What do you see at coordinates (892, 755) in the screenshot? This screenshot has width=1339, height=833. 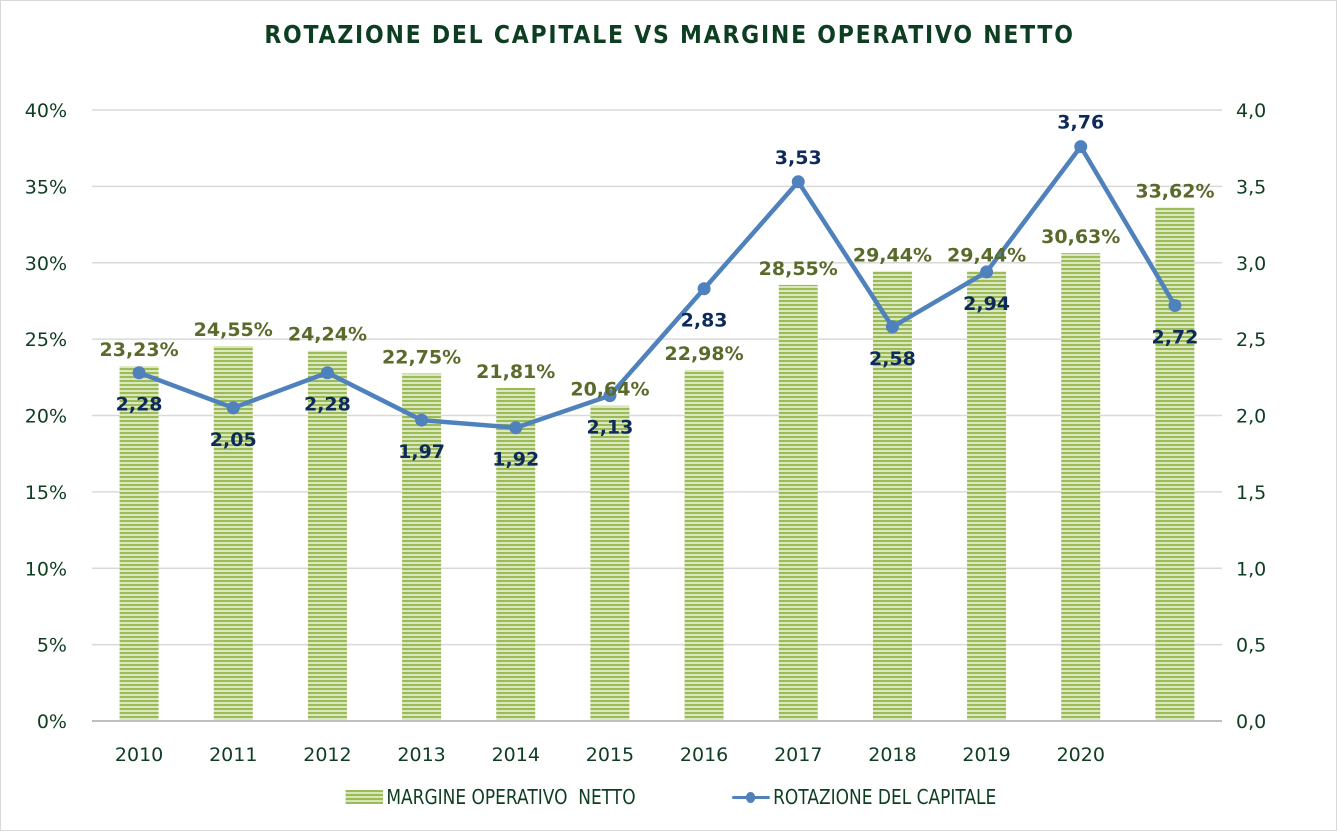 I see `x-tick-label: 2018` at bounding box center [892, 755].